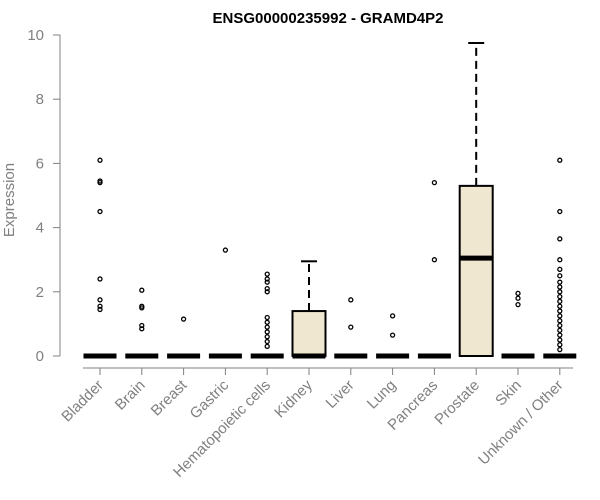 This screenshot has width=600, height=500. Describe the element at coordinates (35, 35) in the screenshot. I see `y-tick-label: 10` at that location.